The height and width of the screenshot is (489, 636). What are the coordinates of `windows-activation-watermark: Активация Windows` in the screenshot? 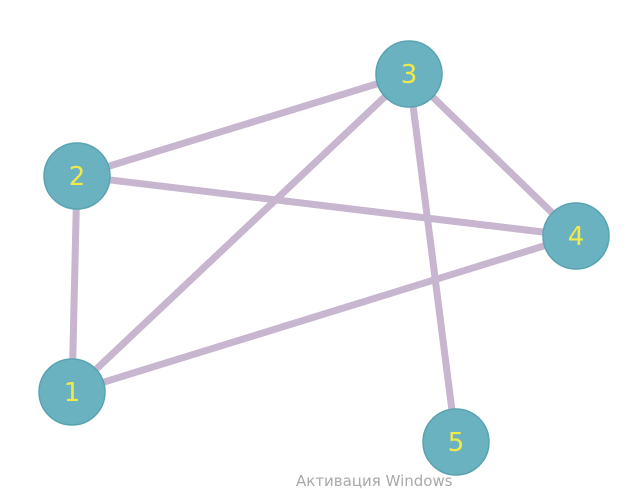 It's located at (374, 481).